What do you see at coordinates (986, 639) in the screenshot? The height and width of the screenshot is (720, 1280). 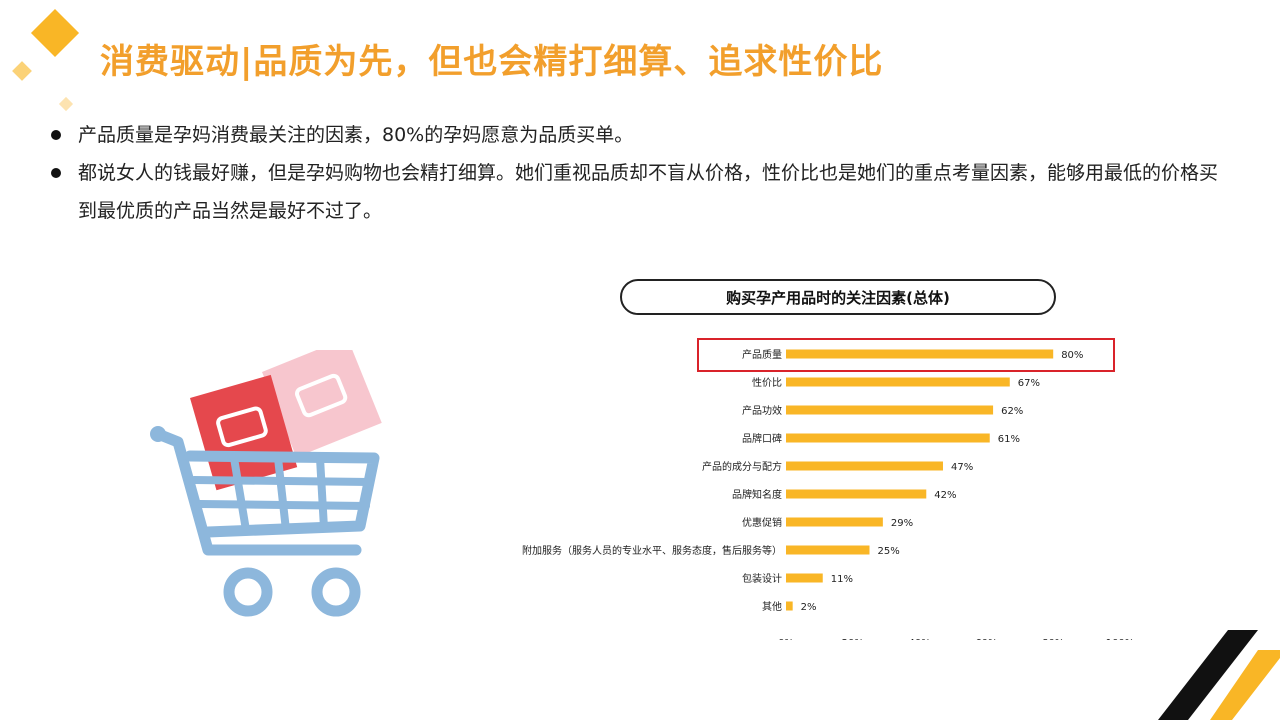 I see `x-tick-label: 60%` at bounding box center [986, 639].